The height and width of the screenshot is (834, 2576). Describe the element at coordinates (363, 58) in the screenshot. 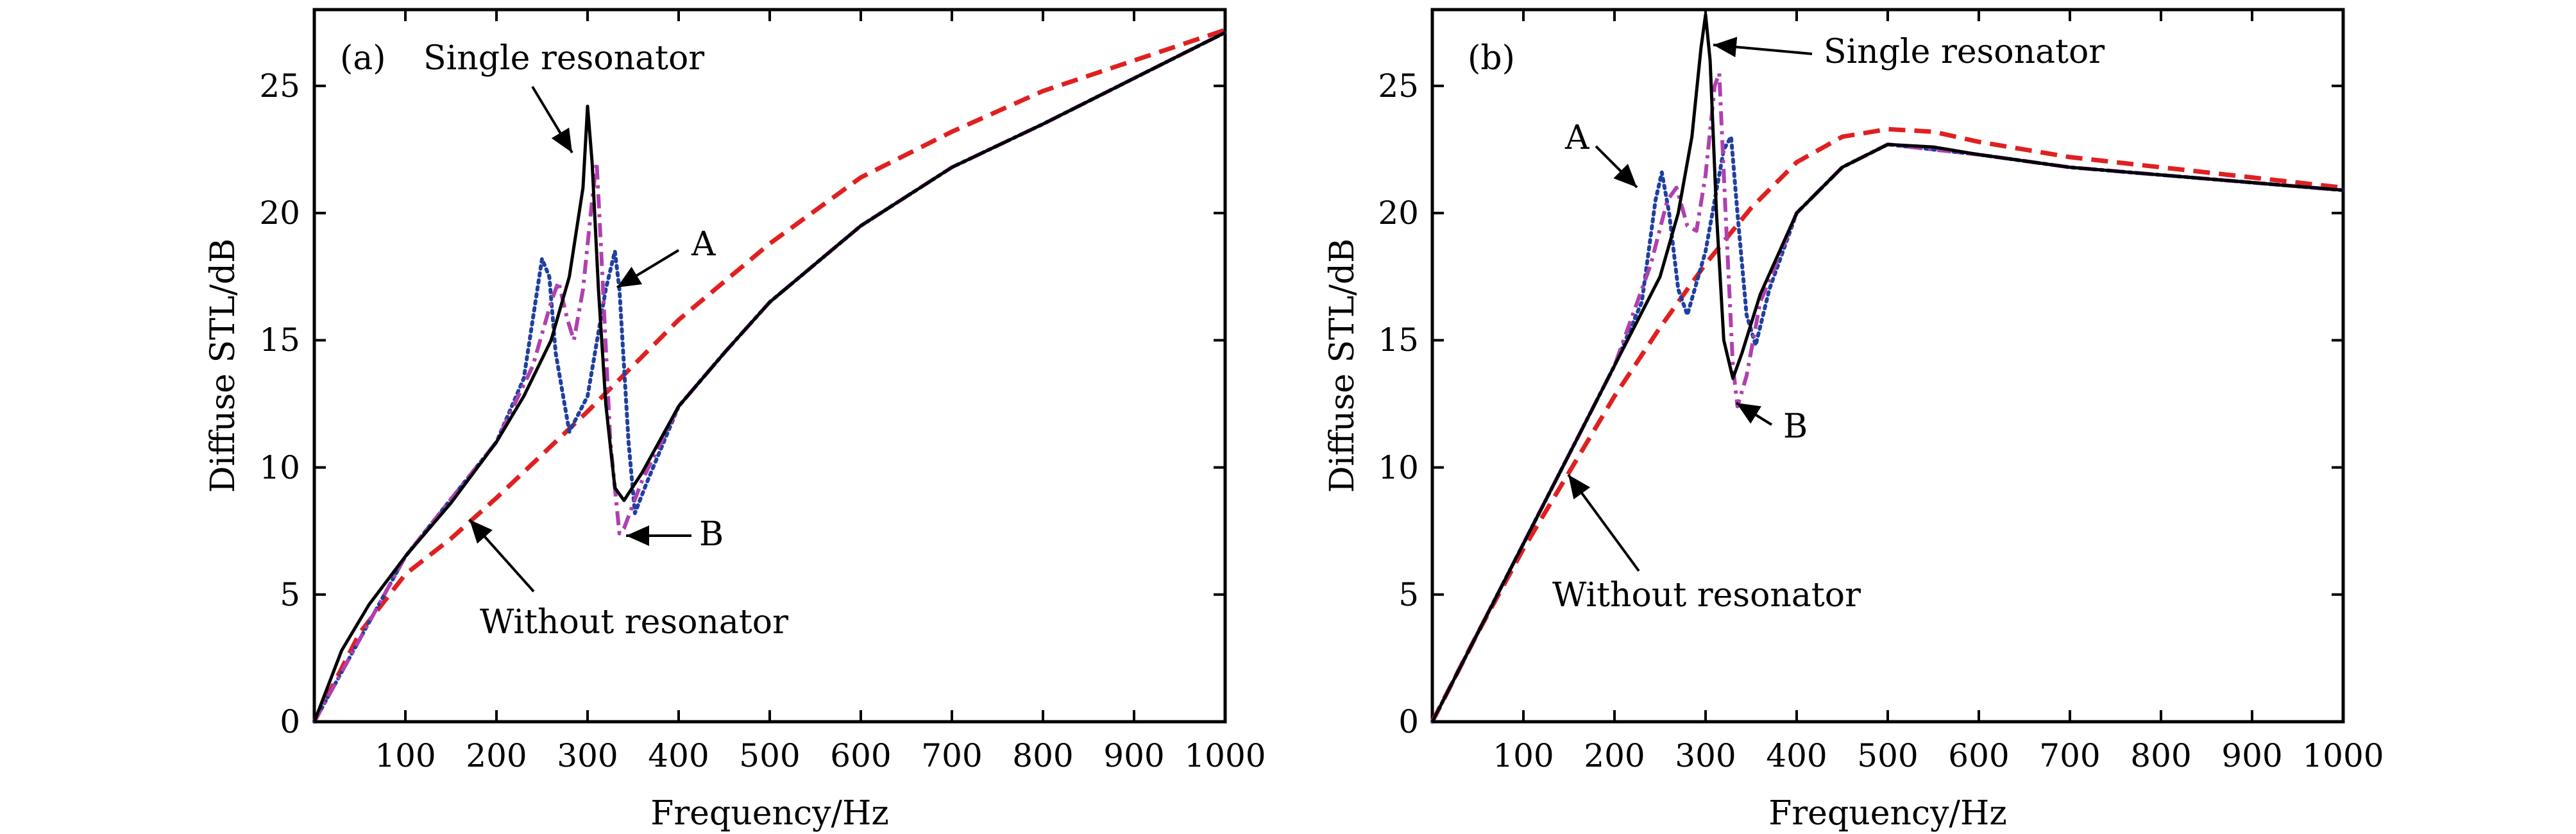

I see `panel-a-label: (a)` at that location.